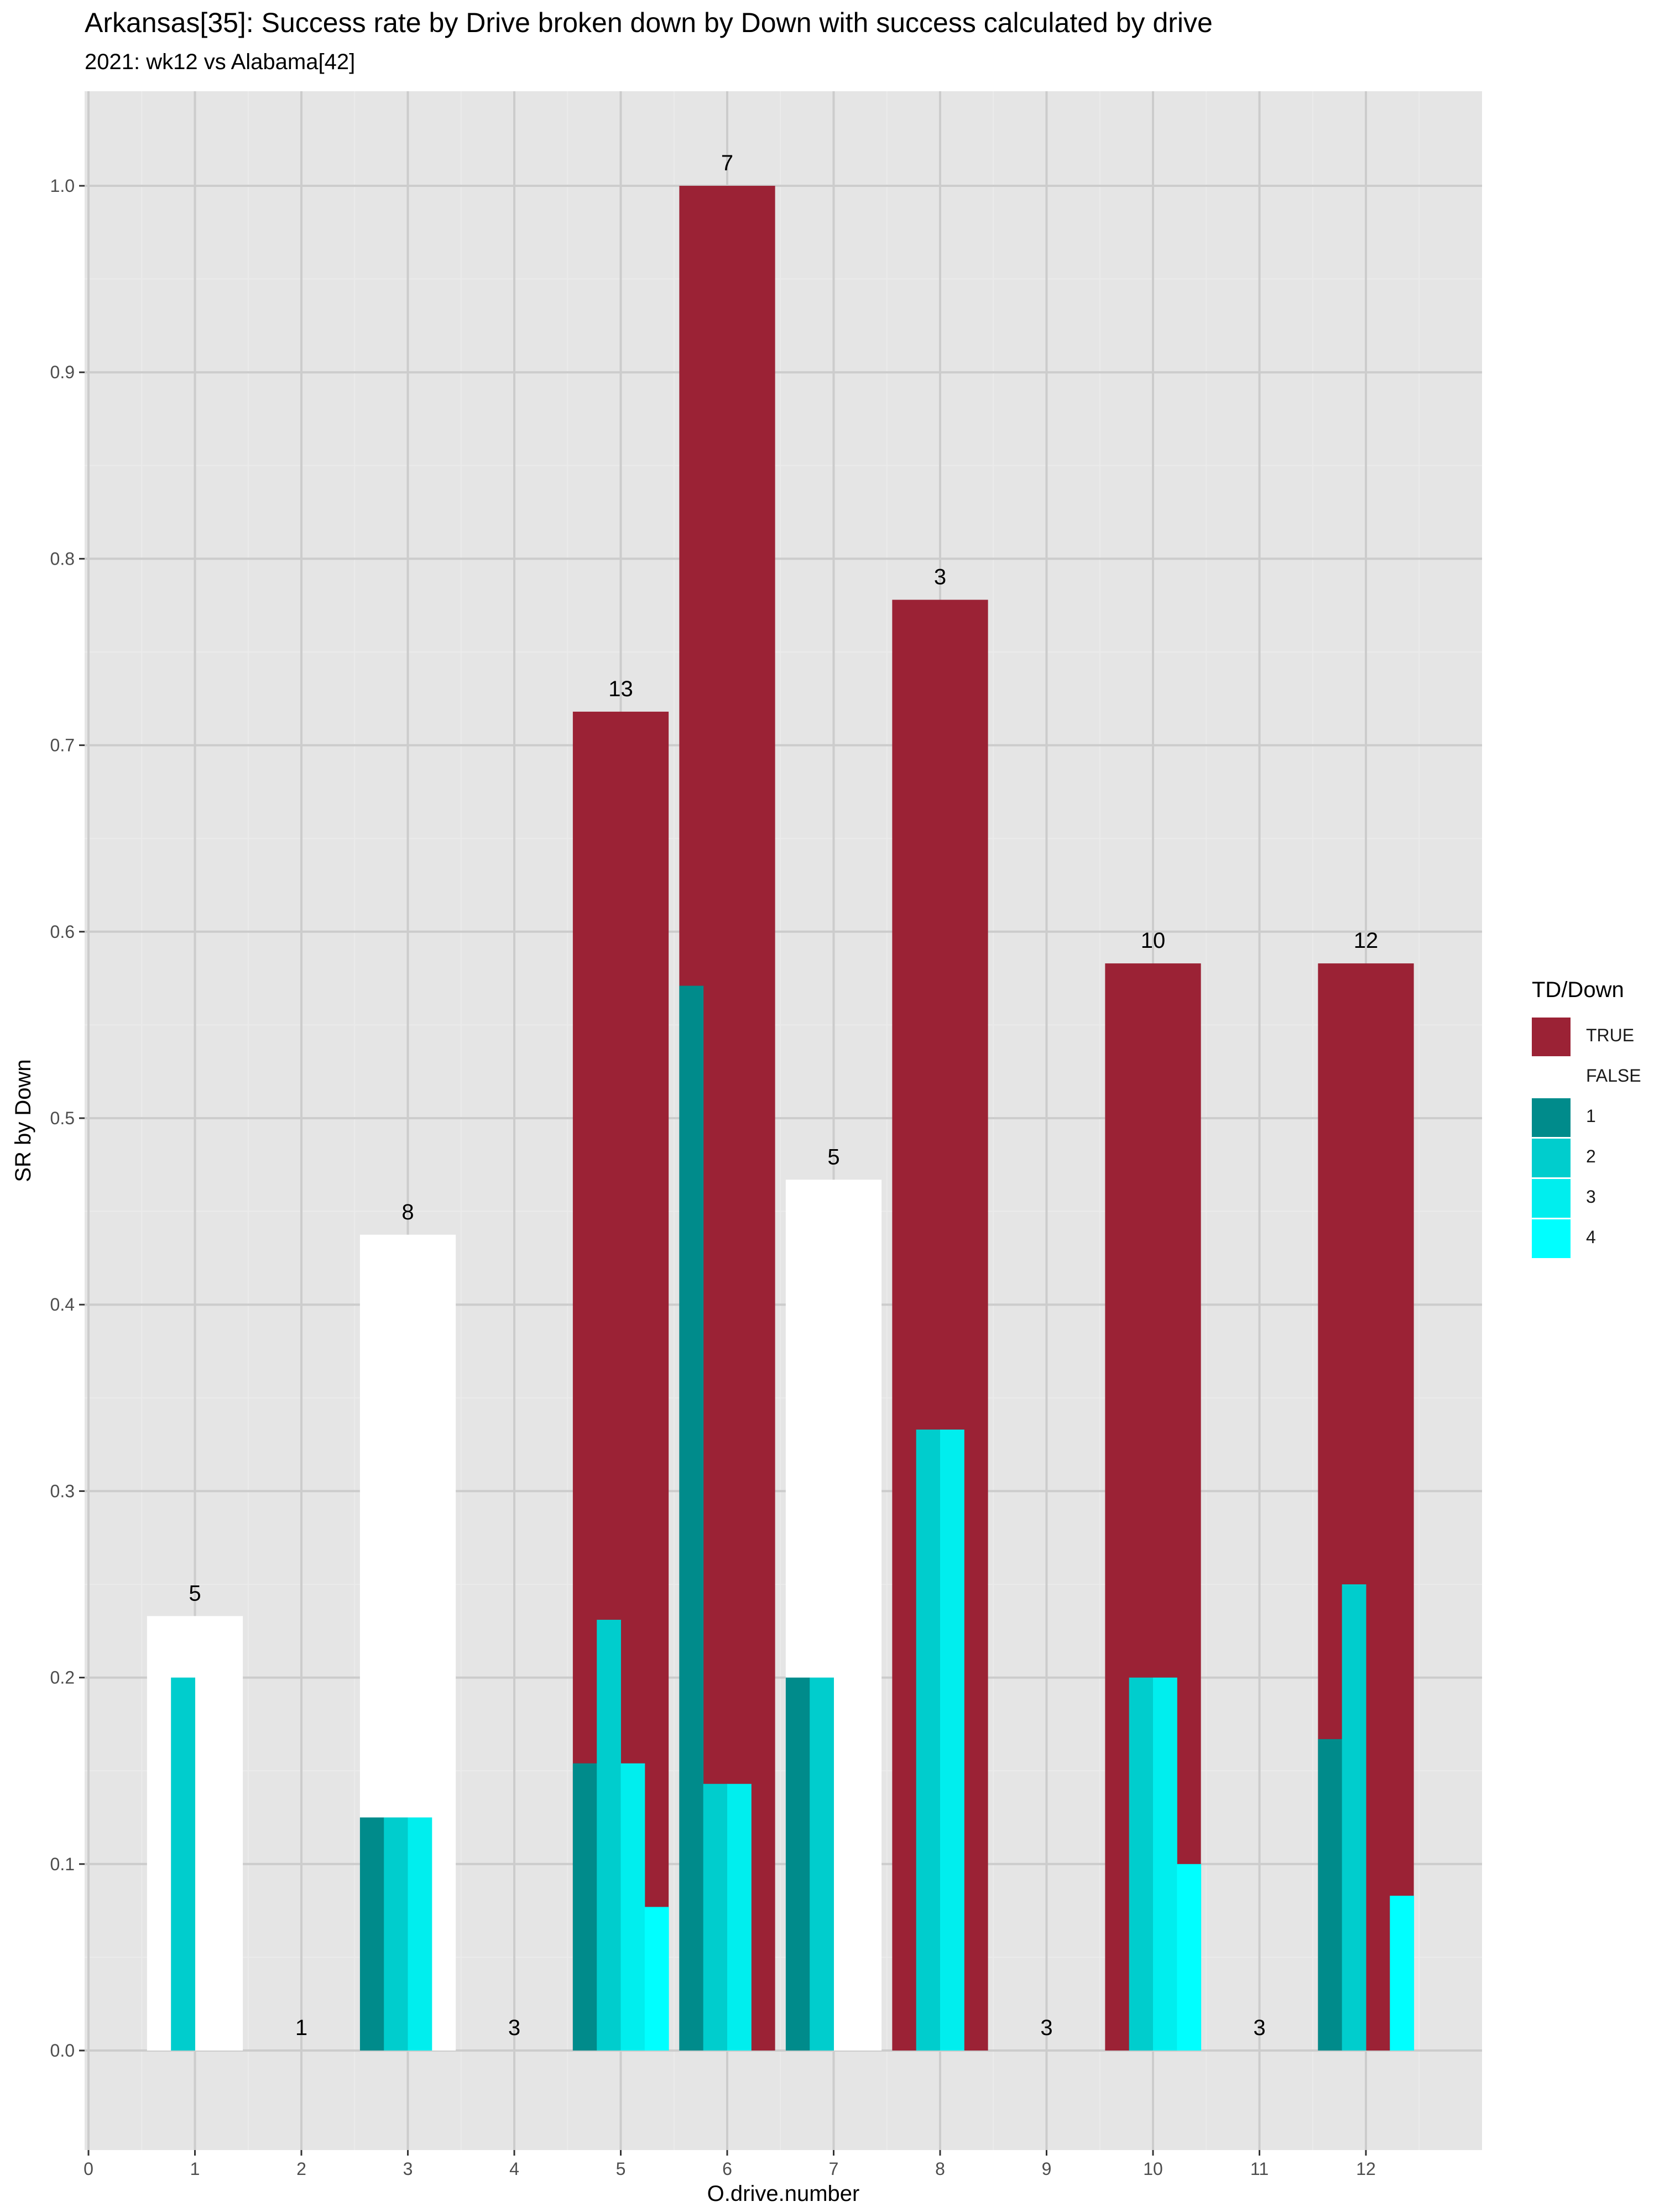  I want to click on x-tick-label: 1, so click(195, 2169).